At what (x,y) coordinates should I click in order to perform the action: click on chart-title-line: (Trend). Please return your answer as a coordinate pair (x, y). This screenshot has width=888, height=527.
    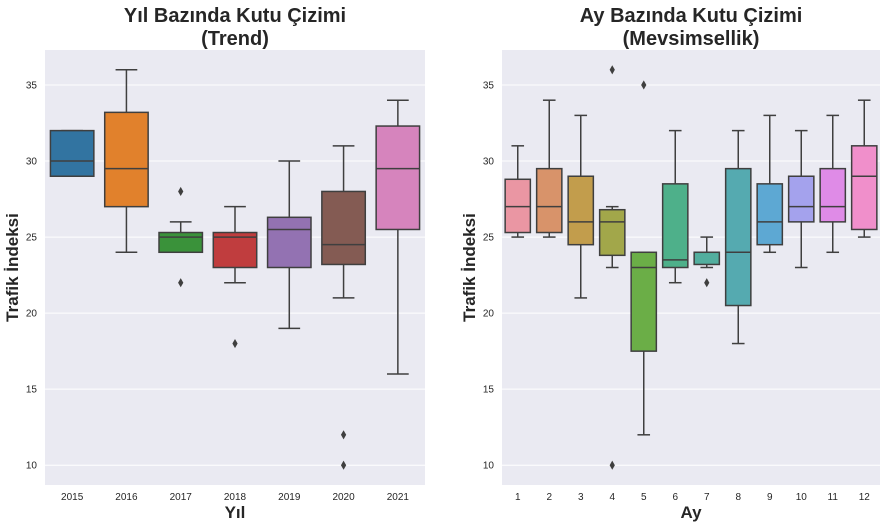
    Looking at the image, I should click on (235, 39).